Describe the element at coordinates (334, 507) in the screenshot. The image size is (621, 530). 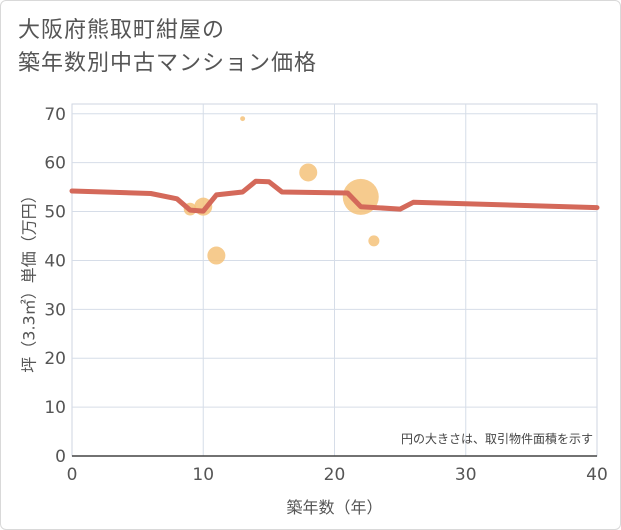
I see `x-axis-label: 築年数（年）` at that location.